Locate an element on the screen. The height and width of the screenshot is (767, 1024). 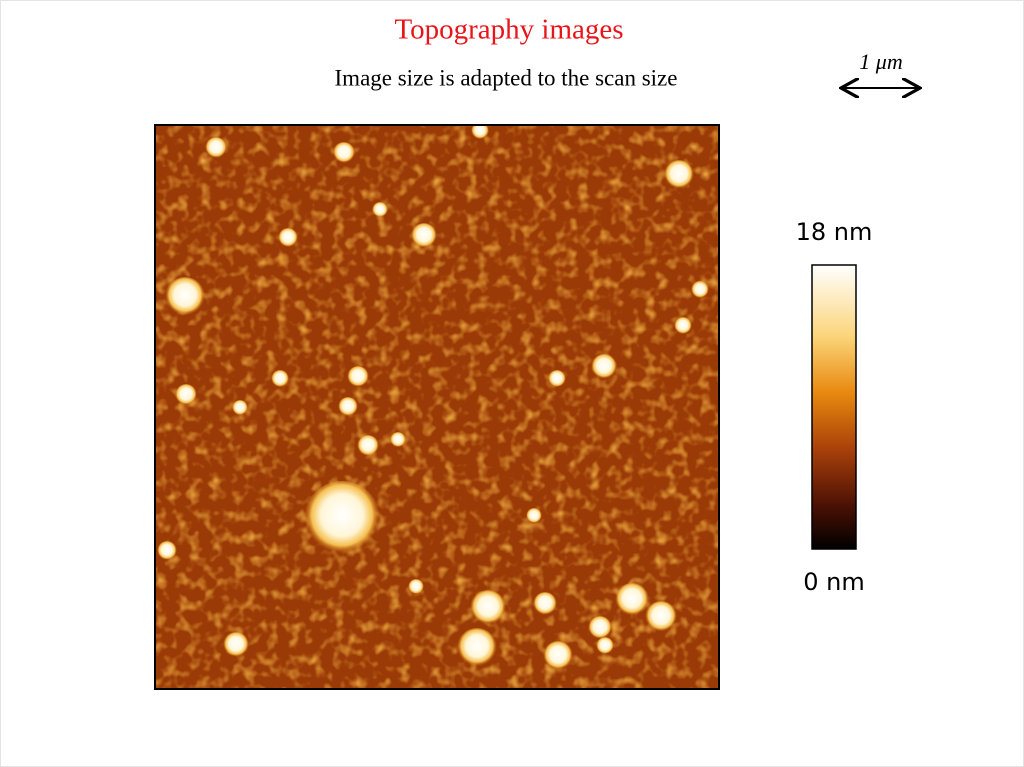
colorbar-max-label: 18 nm is located at coordinates (834, 232).